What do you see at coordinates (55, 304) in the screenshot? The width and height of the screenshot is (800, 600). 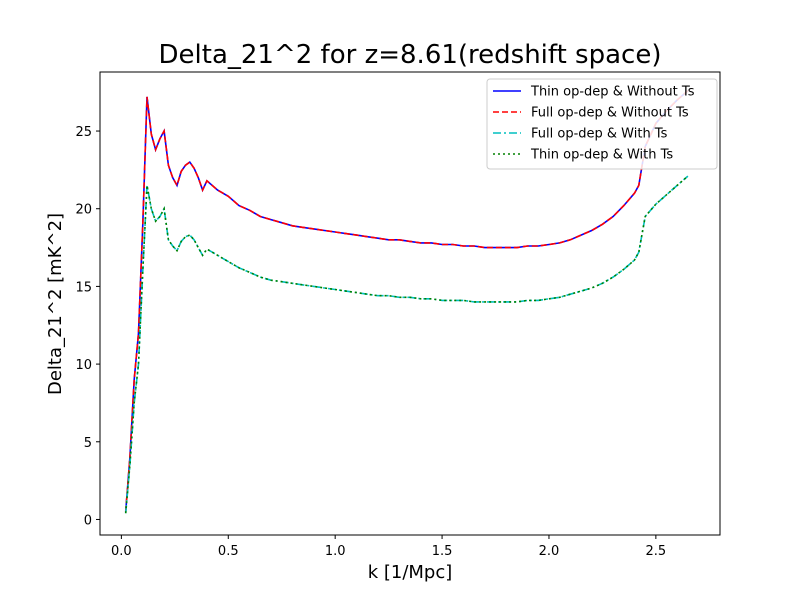 I see `y-axis-label: Delta_21^2 [mK^2]` at bounding box center [55, 304].